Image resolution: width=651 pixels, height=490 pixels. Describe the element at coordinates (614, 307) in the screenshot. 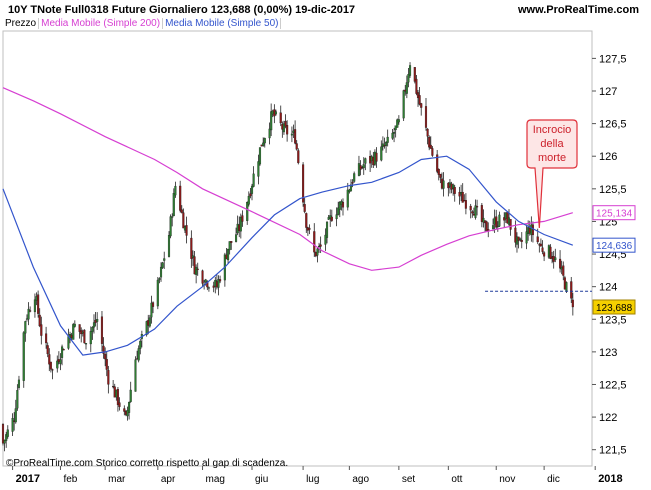

I see `last-price-tag: 123,688` at that location.